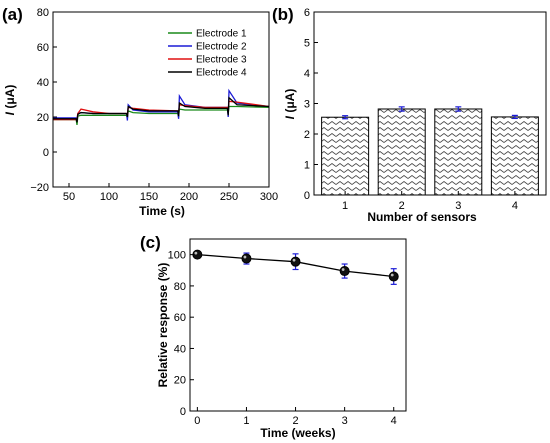 The image size is (550, 443). Describe the element at coordinates (189, 197) in the screenshot. I see `x-tick-label: 200` at that location.